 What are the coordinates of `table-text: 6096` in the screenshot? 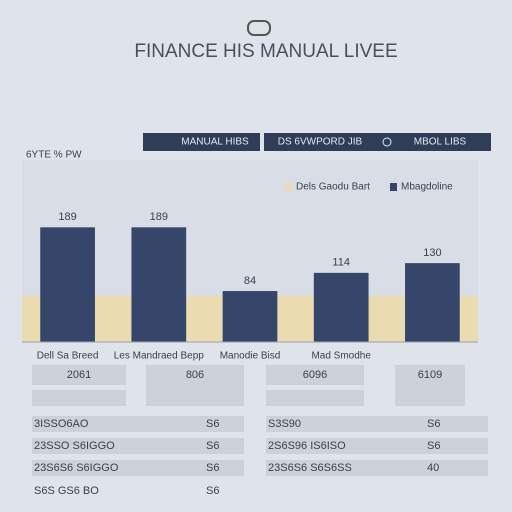 It's located at (315, 375).